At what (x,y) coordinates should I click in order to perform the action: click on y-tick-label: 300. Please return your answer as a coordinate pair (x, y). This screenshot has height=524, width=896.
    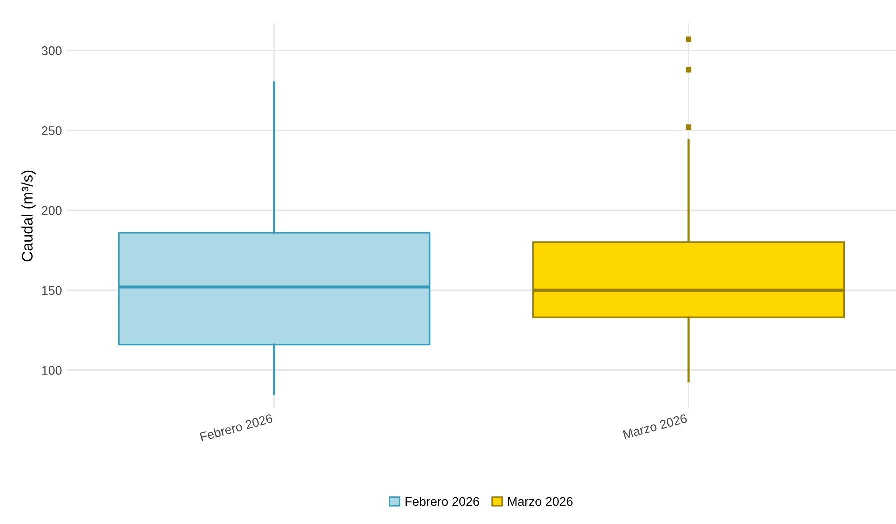
    Looking at the image, I should click on (52, 51).